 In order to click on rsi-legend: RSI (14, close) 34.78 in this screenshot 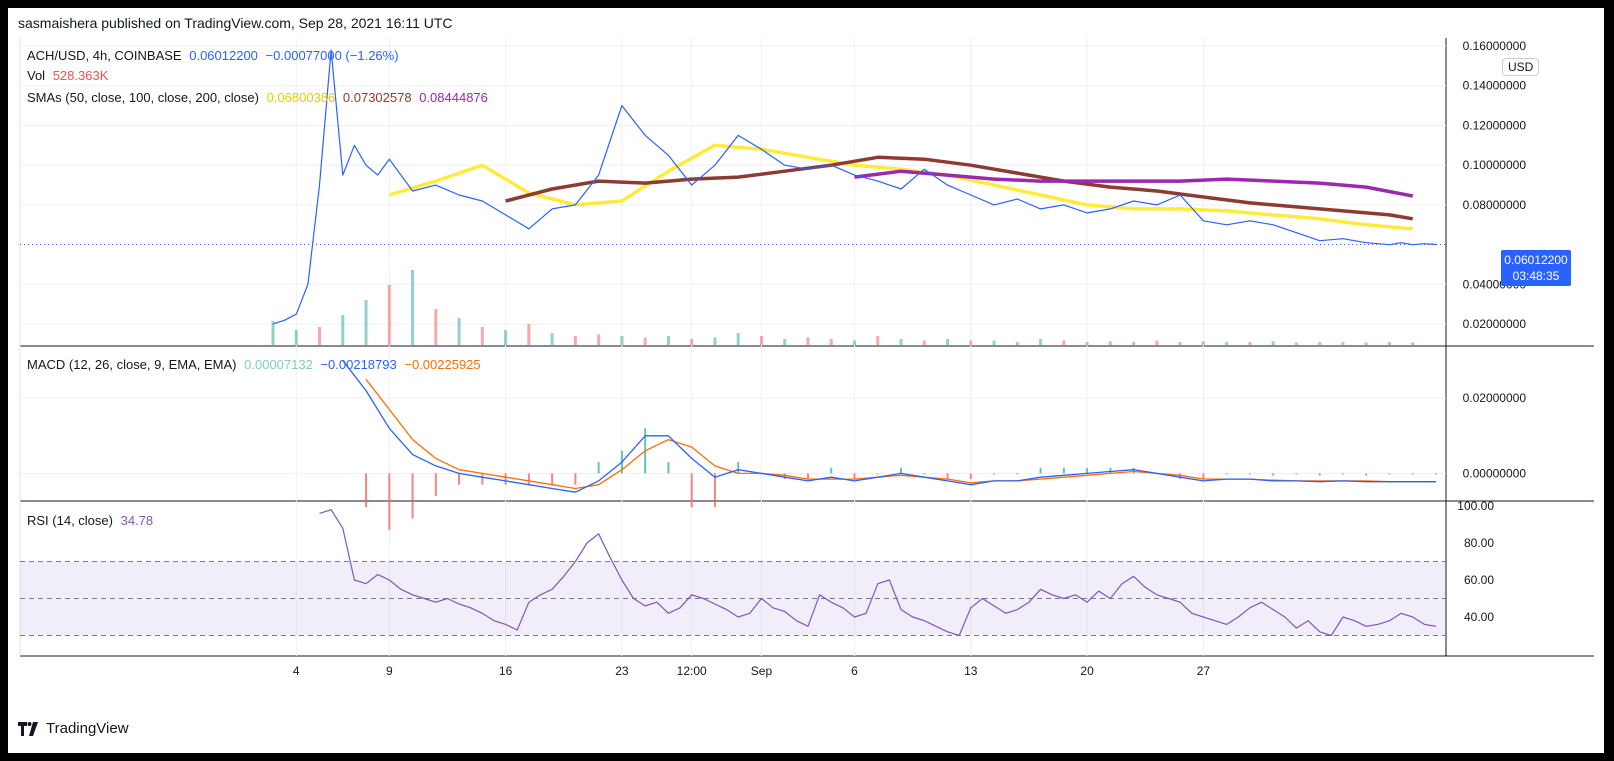, I will do `click(92, 520)`.